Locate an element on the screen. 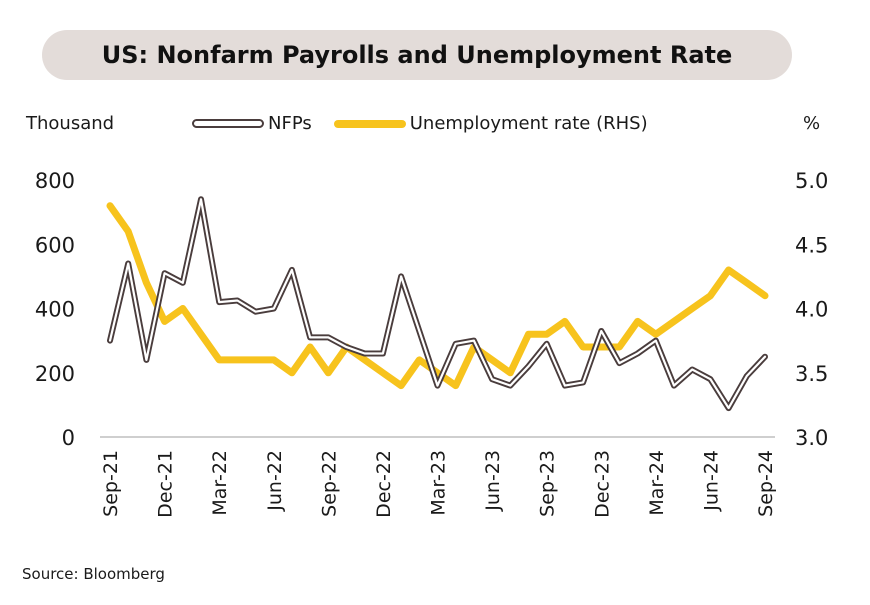 This screenshot has width=870, height=605. y-tick-label-right: 4.5 is located at coordinates (811, 245).